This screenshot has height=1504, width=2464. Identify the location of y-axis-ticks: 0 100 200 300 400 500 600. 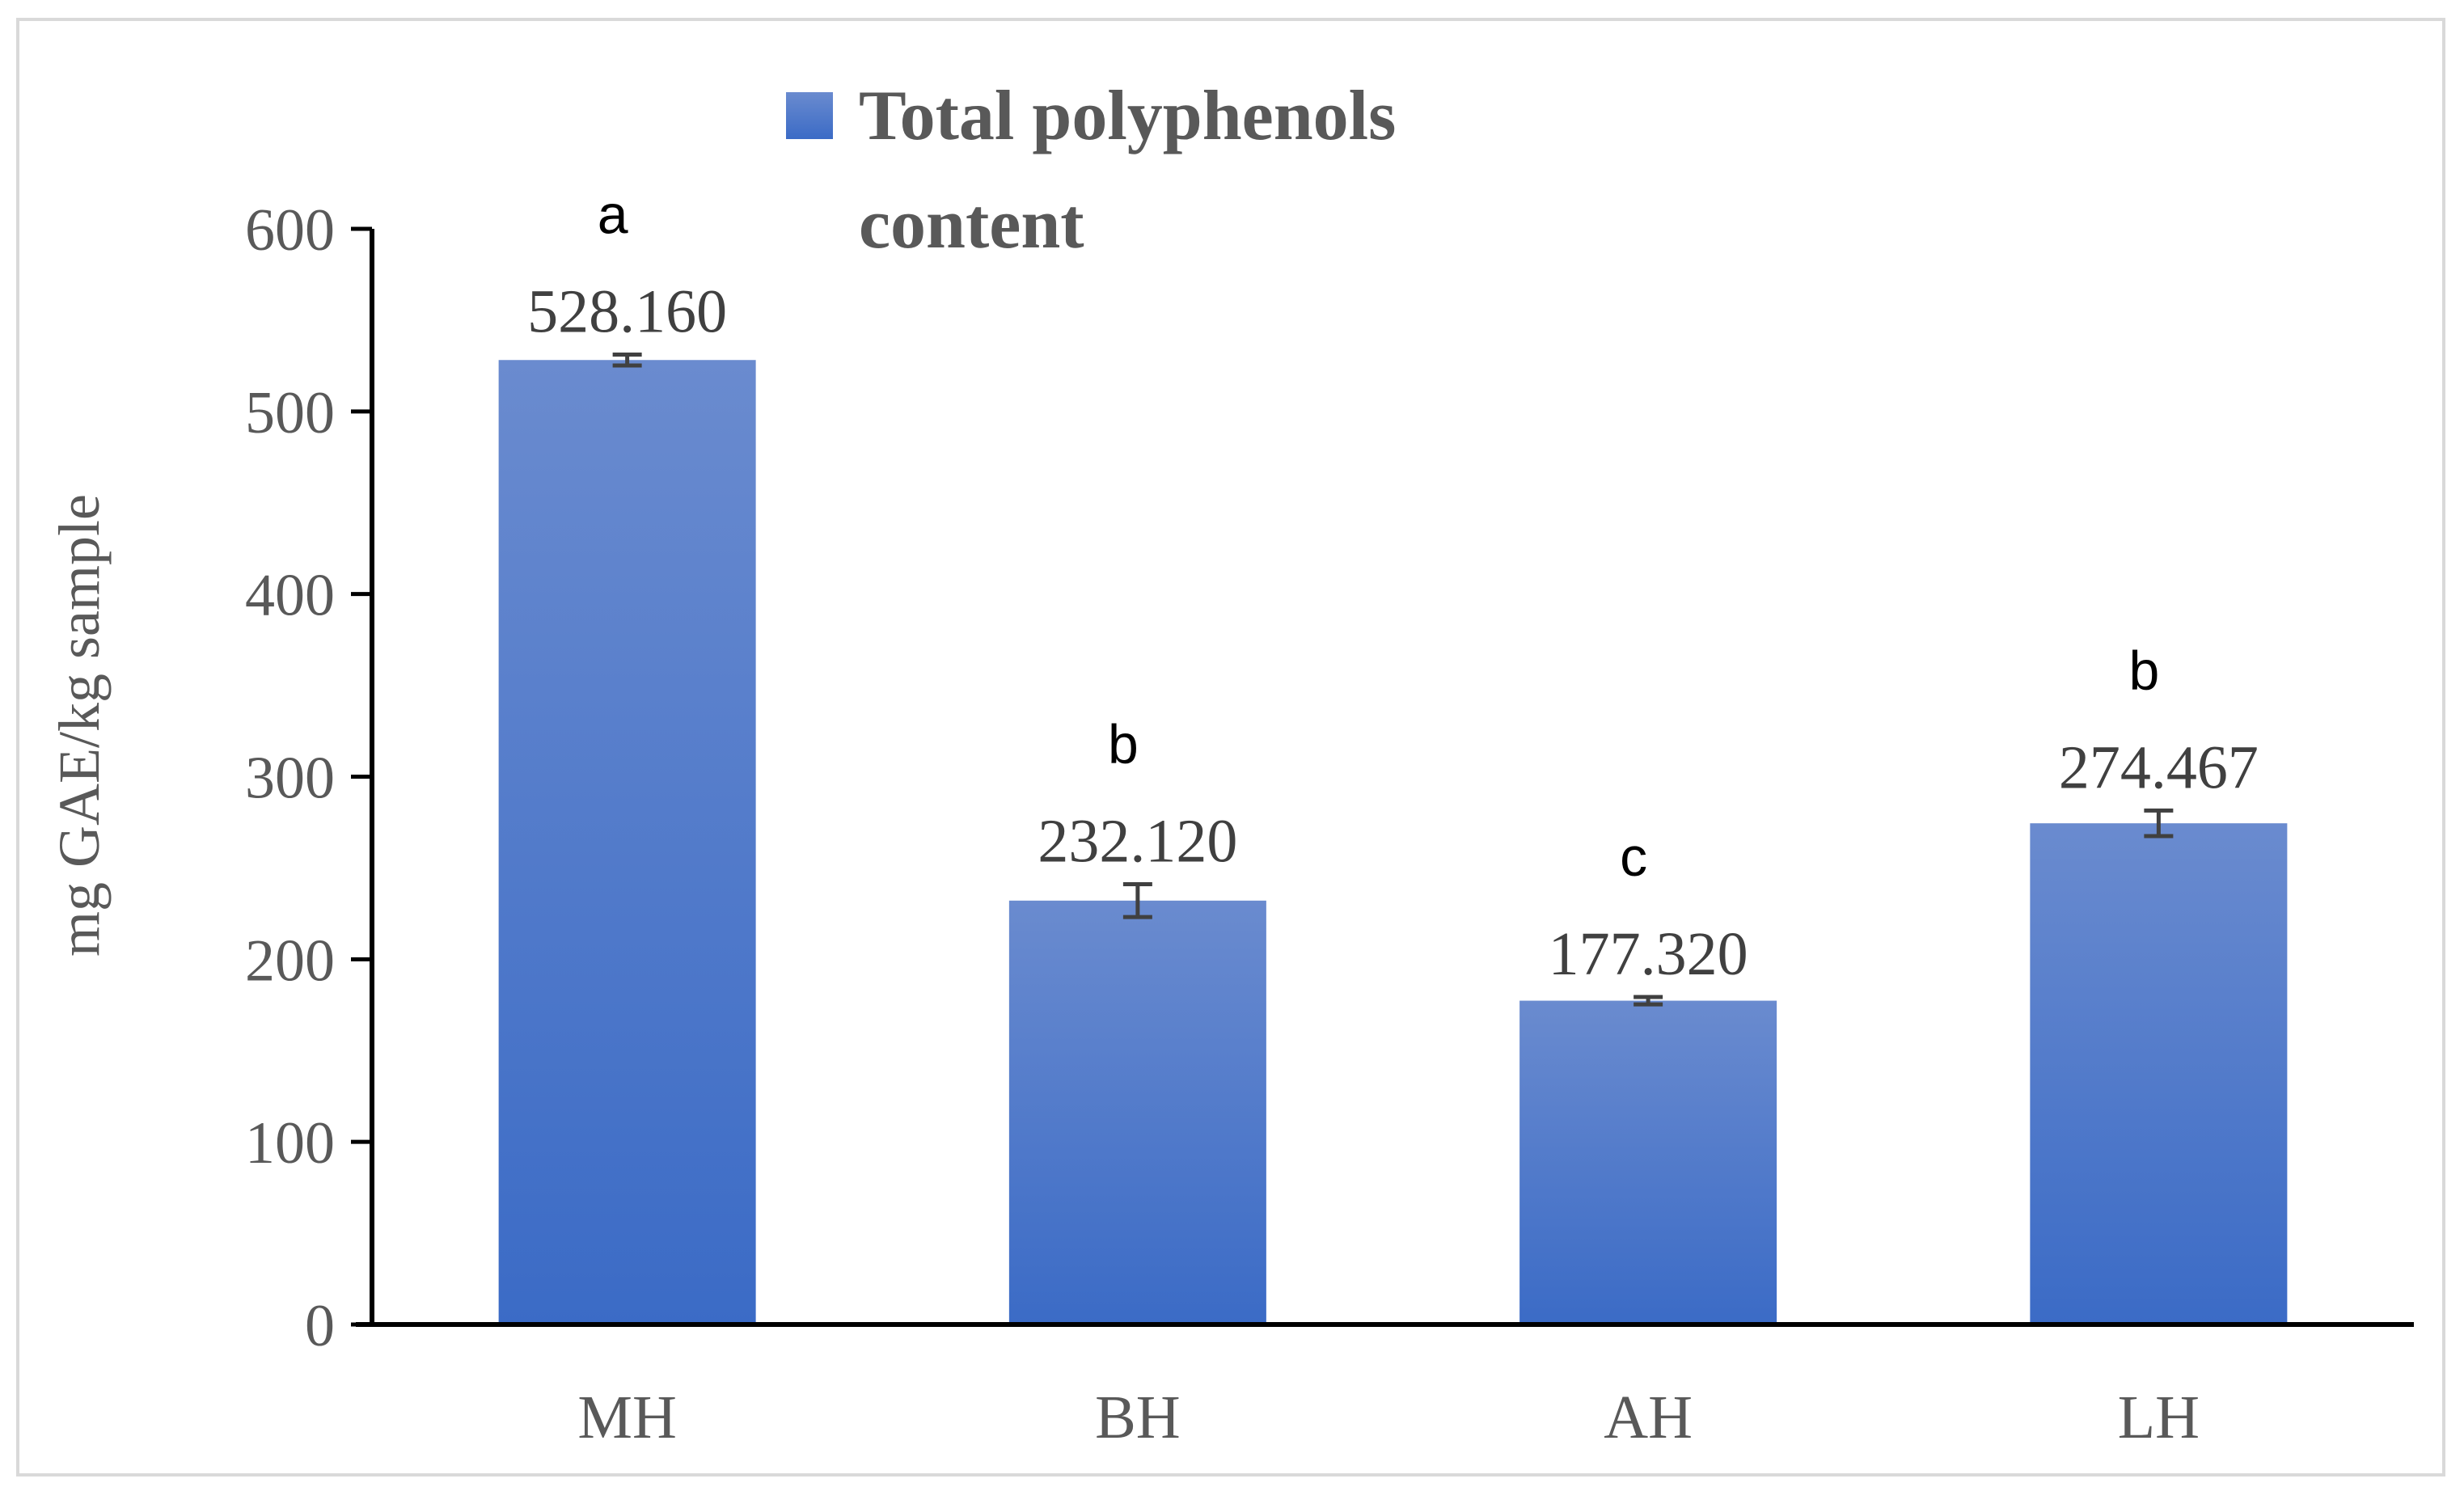
(308, 778).